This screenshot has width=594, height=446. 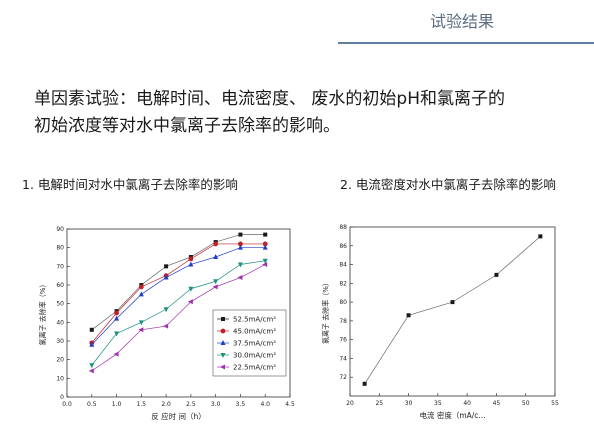 What do you see at coordinates (350, 403) in the screenshot?
I see `x-tick-label: 20` at bounding box center [350, 403].